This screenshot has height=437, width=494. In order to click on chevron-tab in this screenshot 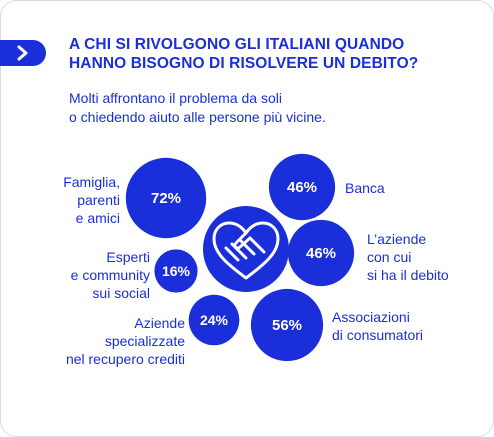, I will do `click(23, 53)`.